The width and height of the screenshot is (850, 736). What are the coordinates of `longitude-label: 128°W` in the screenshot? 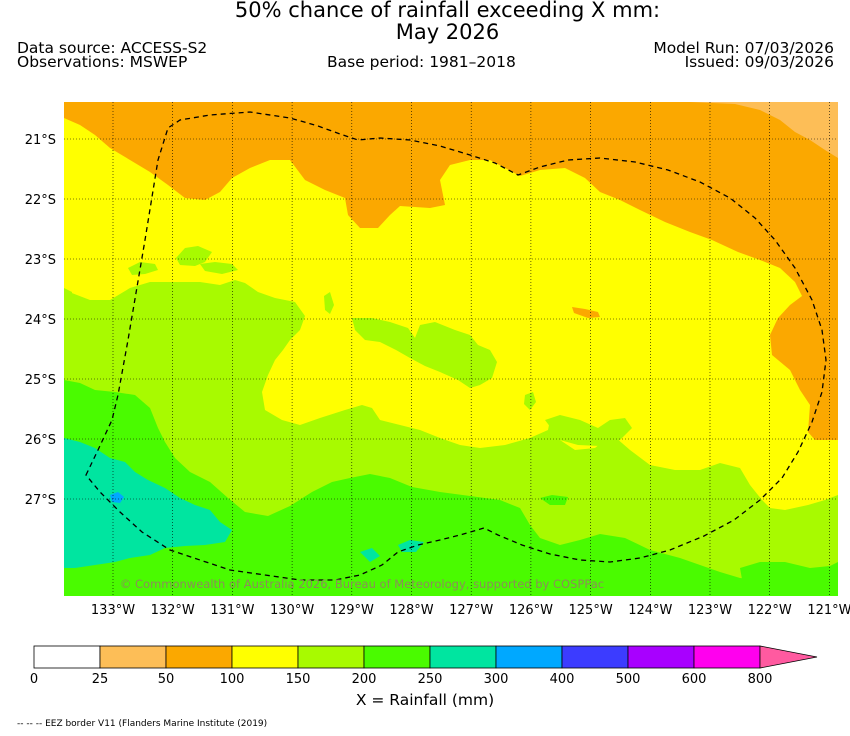 It's located at (411, 610).